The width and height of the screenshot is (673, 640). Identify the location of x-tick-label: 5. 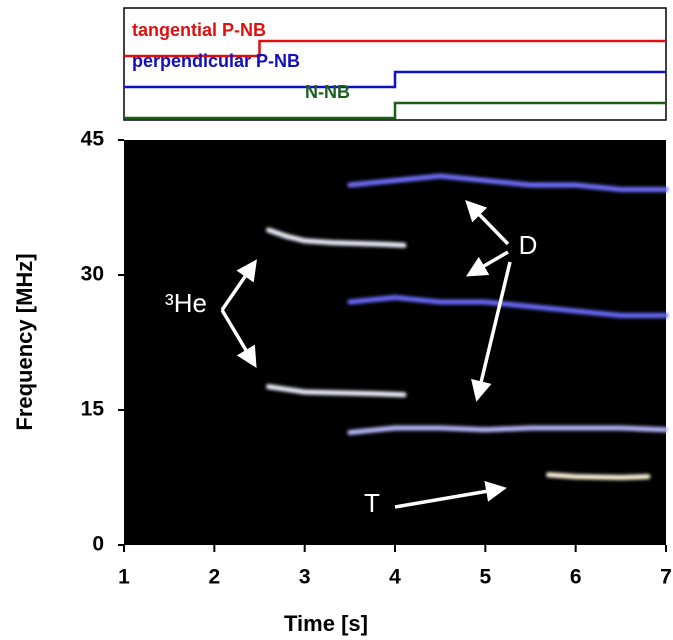
(485, 577).